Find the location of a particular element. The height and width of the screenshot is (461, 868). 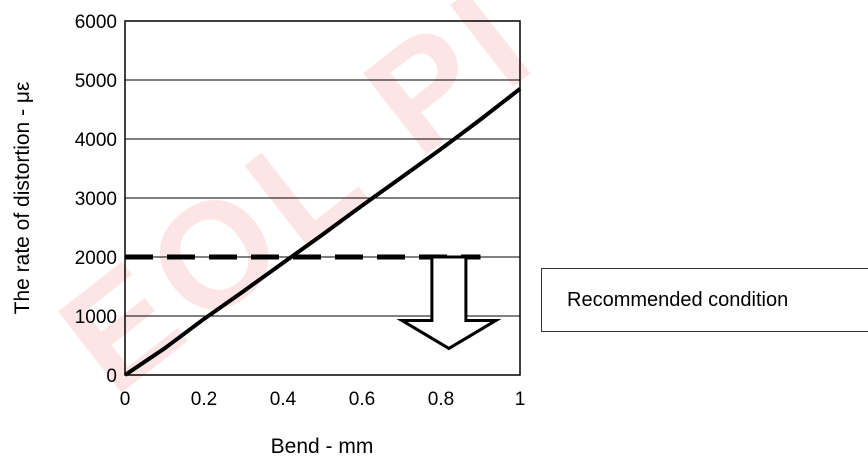

x-tick-label: 0 is located at coordinates (125, 399).